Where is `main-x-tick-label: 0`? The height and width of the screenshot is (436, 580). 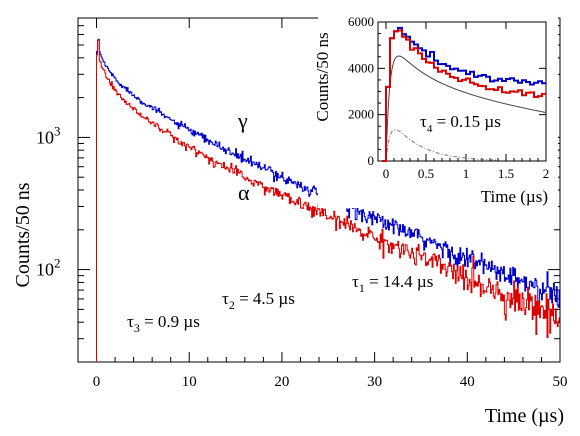
main-x-tick-label: 0 is located at coordinates (97, 382).